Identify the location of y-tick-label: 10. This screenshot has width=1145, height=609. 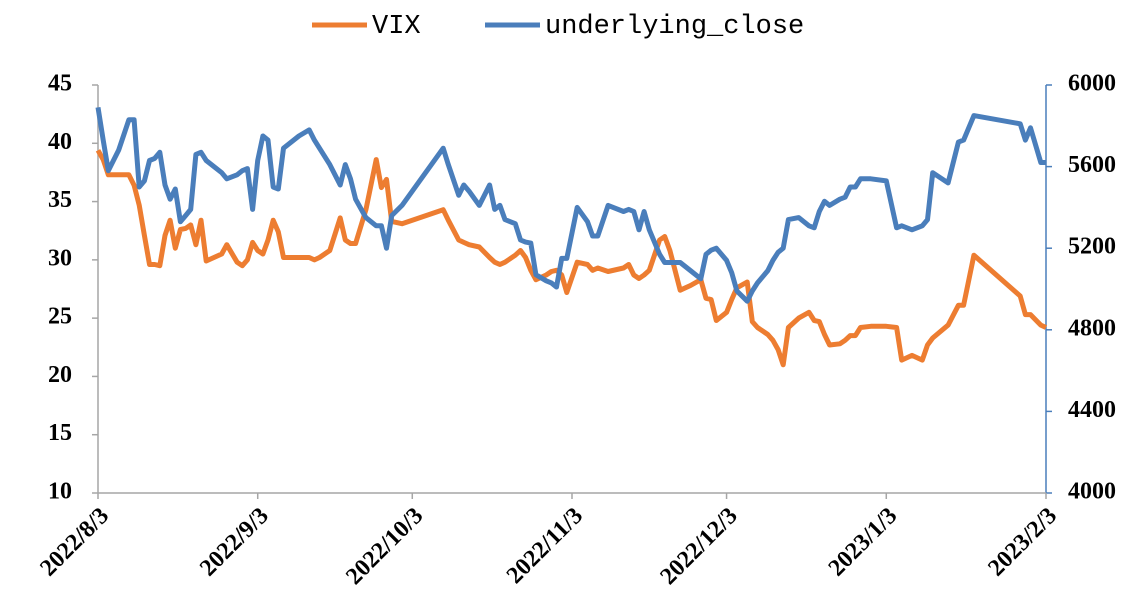
(60, 492).